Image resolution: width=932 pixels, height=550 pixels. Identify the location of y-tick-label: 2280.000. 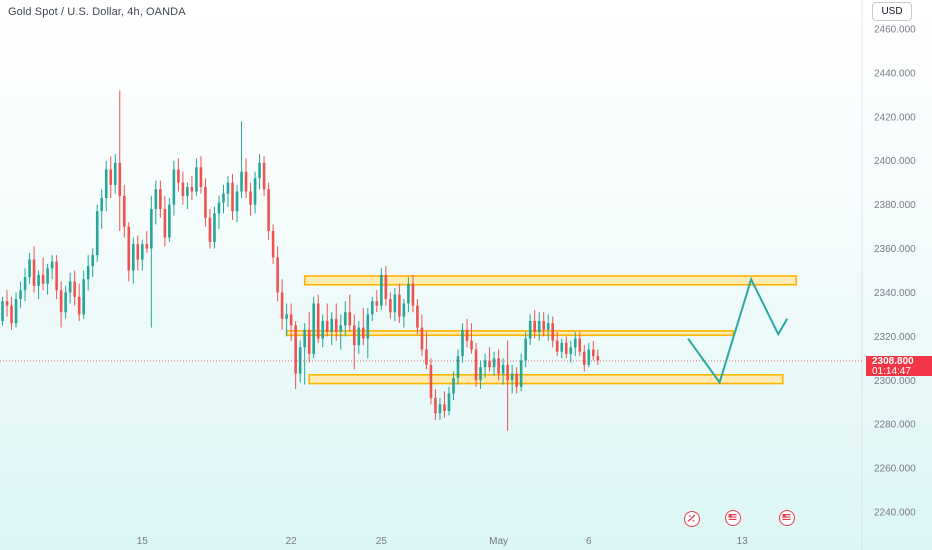
(895, 425).